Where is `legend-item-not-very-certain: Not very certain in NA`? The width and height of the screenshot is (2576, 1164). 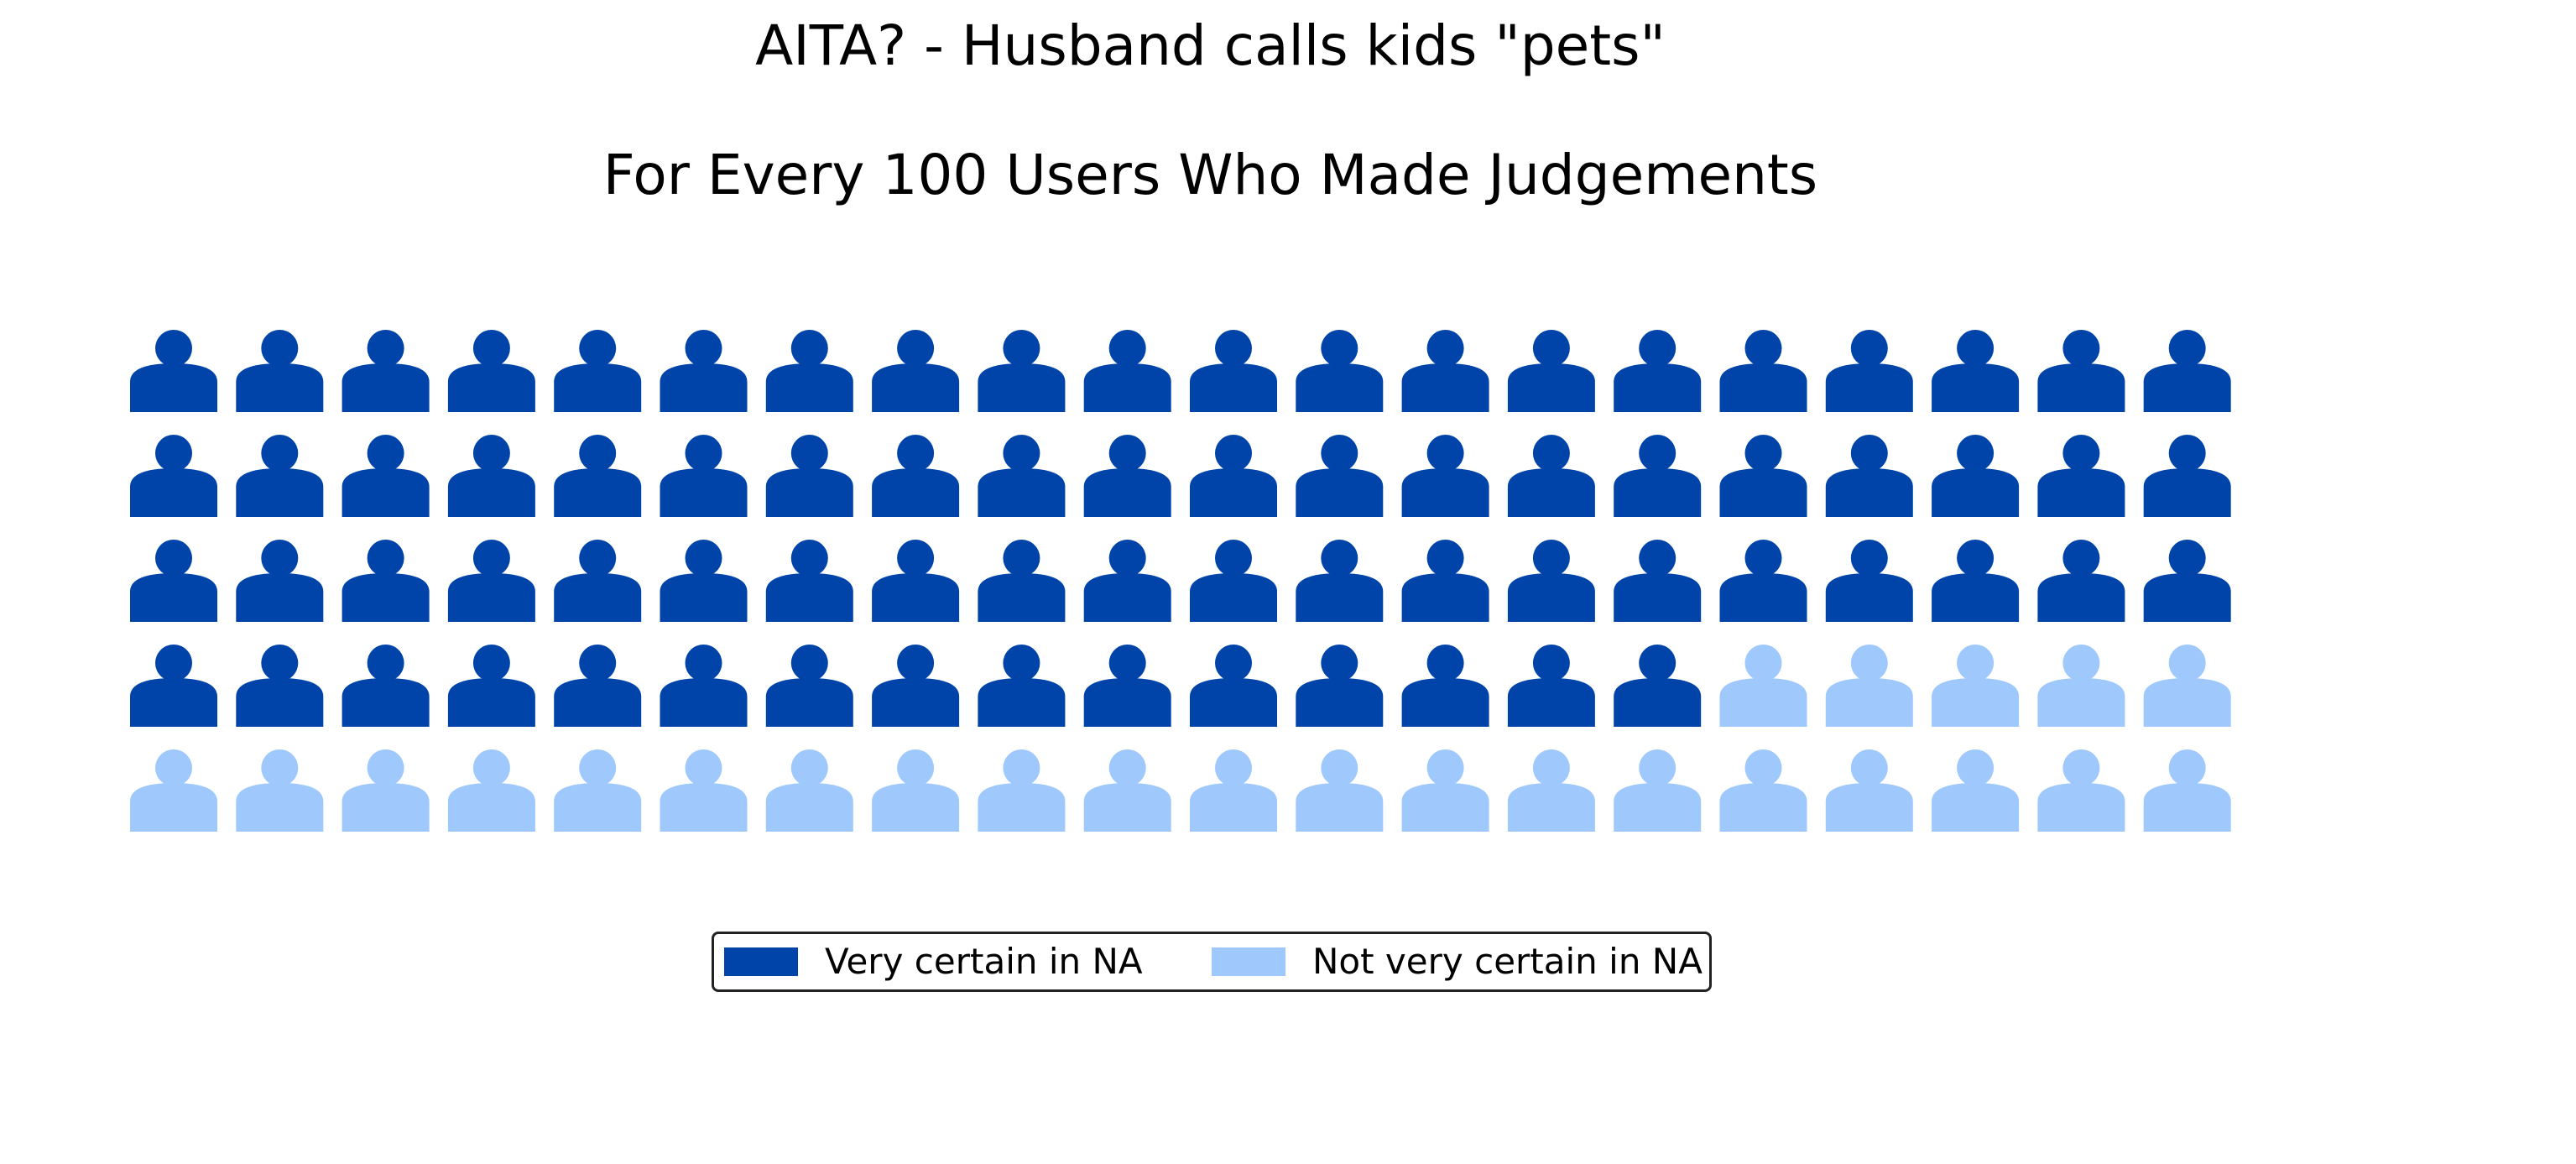 legend-item-not-very-certain: Not very certain in NA is located at coordinates (1457, 961).